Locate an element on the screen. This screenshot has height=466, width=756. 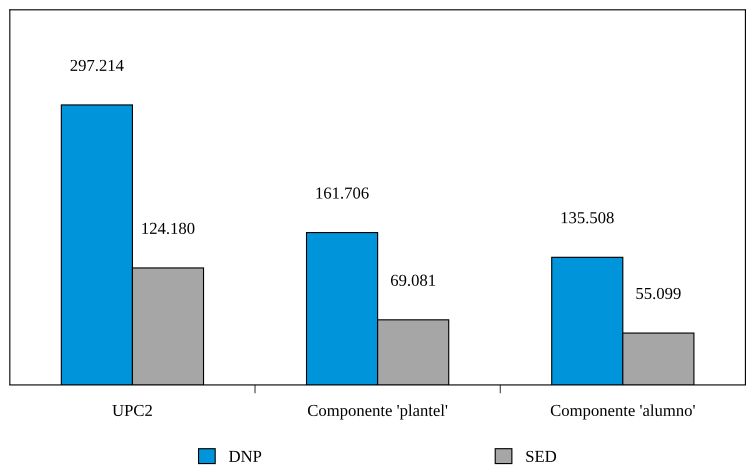
data-label: 297.214 is located at coordinates (97, 66).